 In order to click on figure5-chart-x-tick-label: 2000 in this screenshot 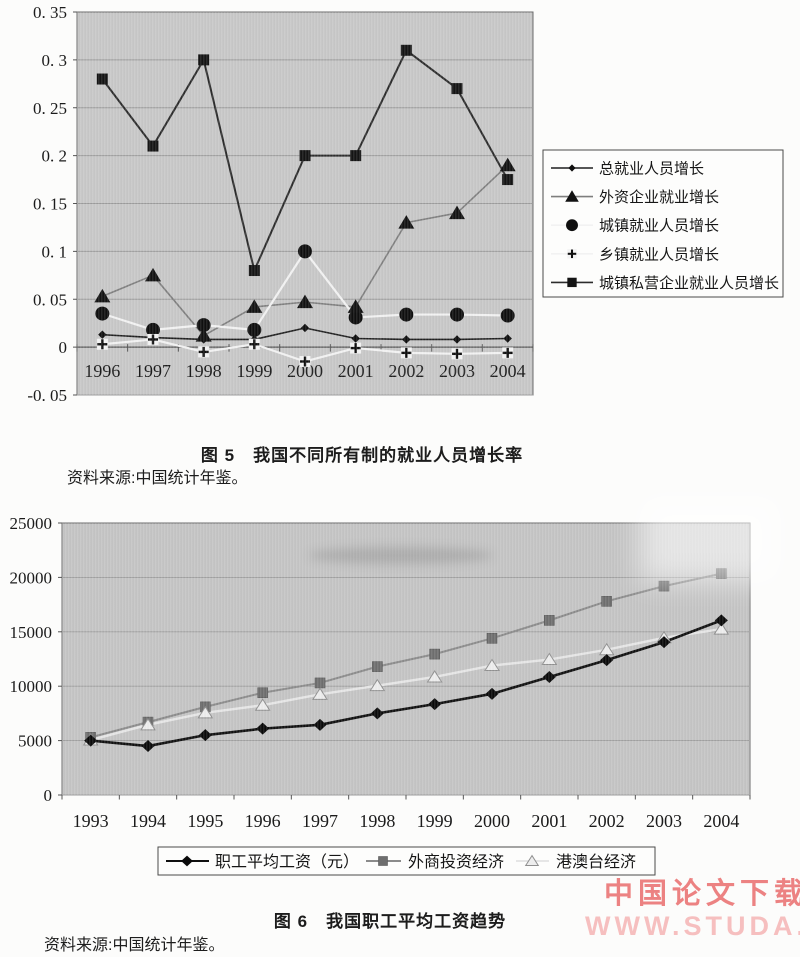, I will do `click(305, 371)`.